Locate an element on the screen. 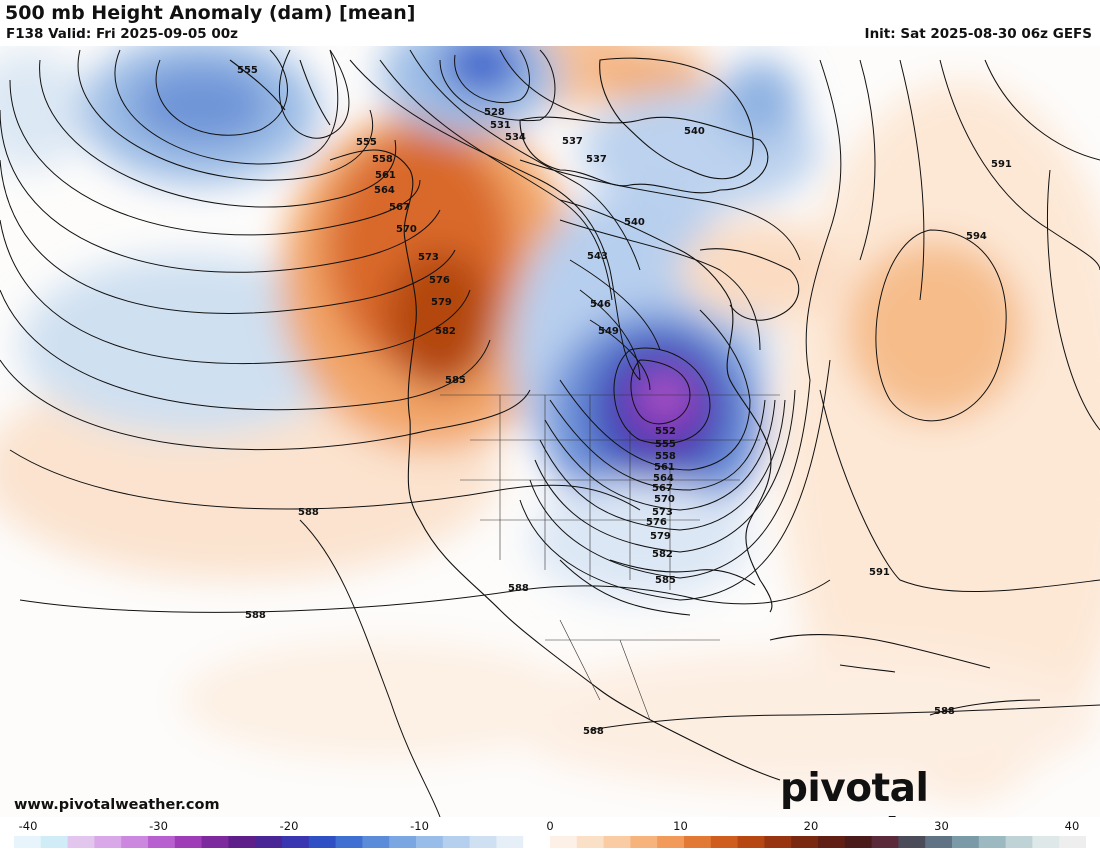 Image resolution: width=1100 pixels, height=850 pixels. contour-label: 585 is located at coordinates (665, 580).